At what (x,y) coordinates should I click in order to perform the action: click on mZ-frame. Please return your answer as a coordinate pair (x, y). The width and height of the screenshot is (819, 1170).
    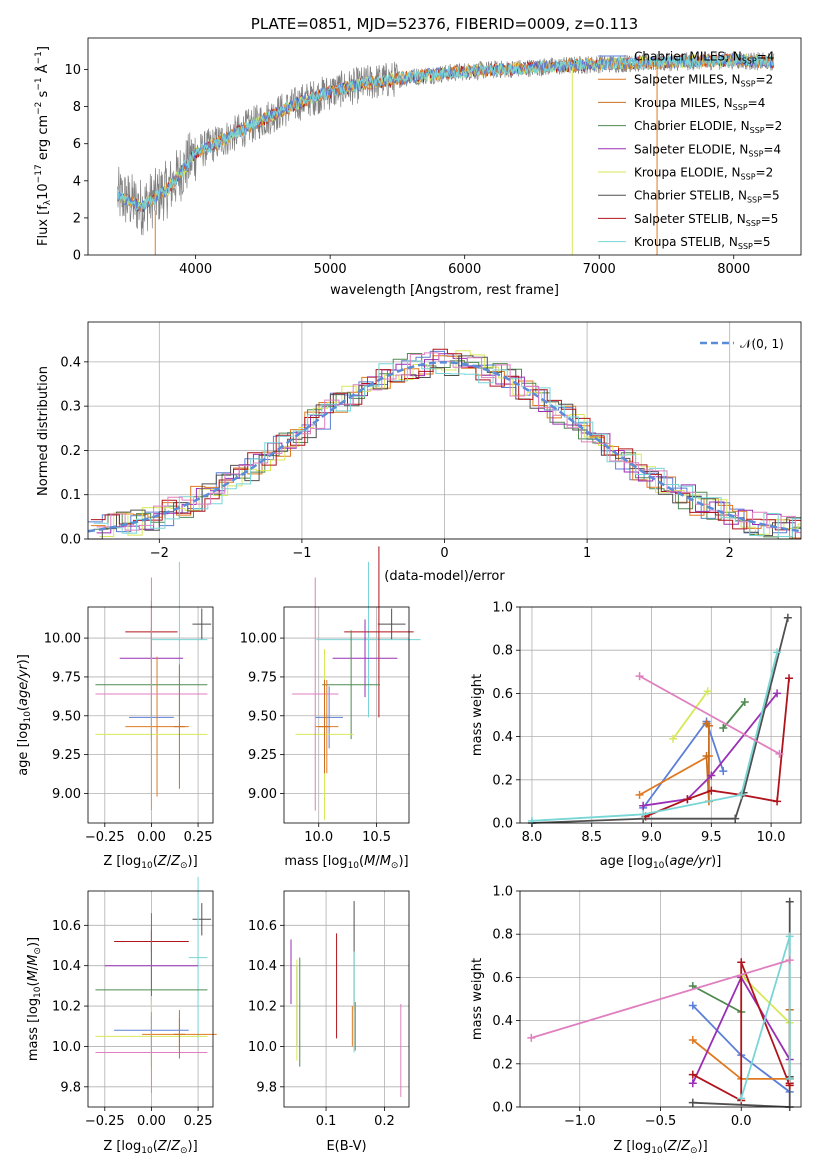
    Looking at the image, I should click on (150, 999).